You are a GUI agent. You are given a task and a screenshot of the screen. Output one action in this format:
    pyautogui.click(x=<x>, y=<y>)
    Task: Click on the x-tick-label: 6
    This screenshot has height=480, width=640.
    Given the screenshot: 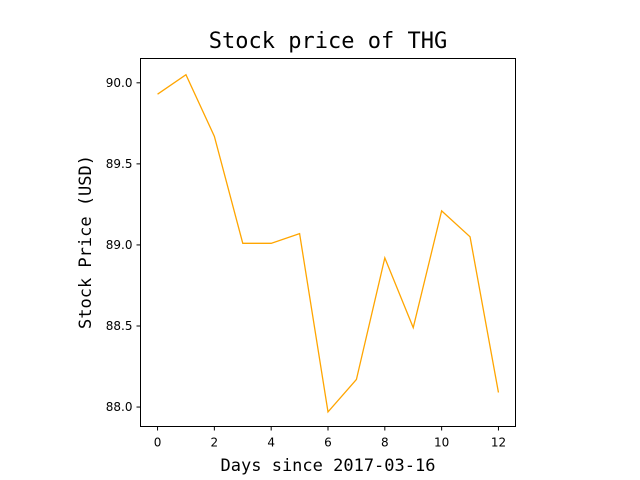 What is the action you would take?
    pyautogui.click(x=328, y=443)
    